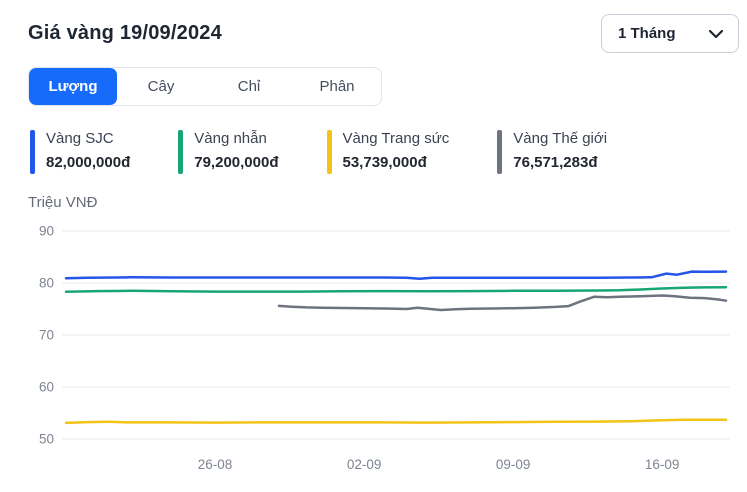 Image resolution: width=747 pixels, height=492 pixels. I want to click on legend-item-trang-suc: Vàng Trang sức 53,739,000đ, so click(388, 152).